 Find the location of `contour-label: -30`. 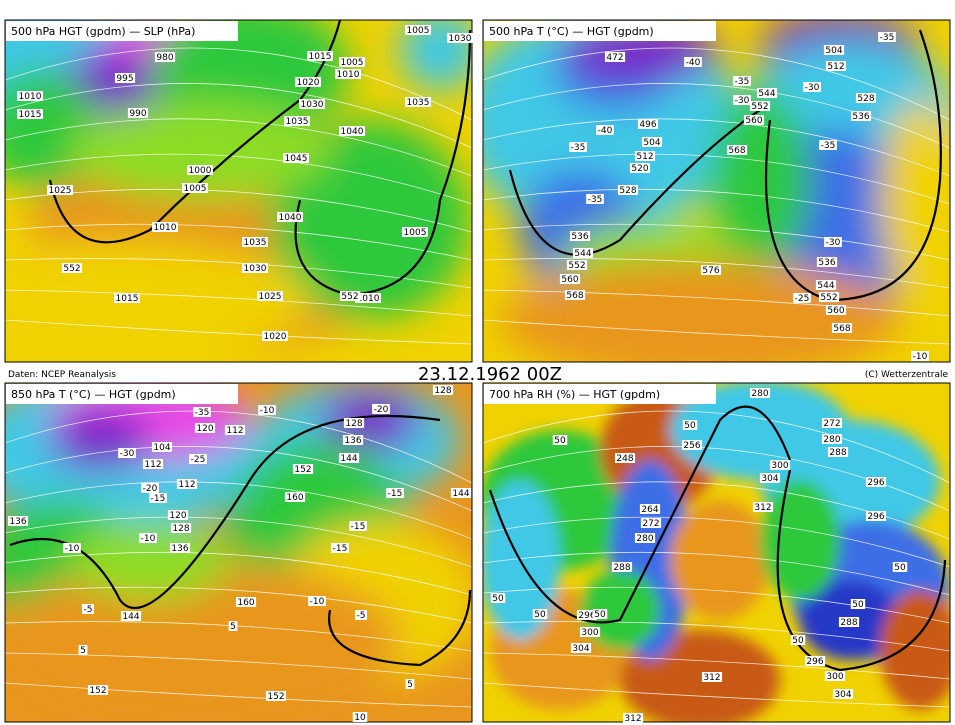

contour-label: -30 is located at coordinates (127, 454).